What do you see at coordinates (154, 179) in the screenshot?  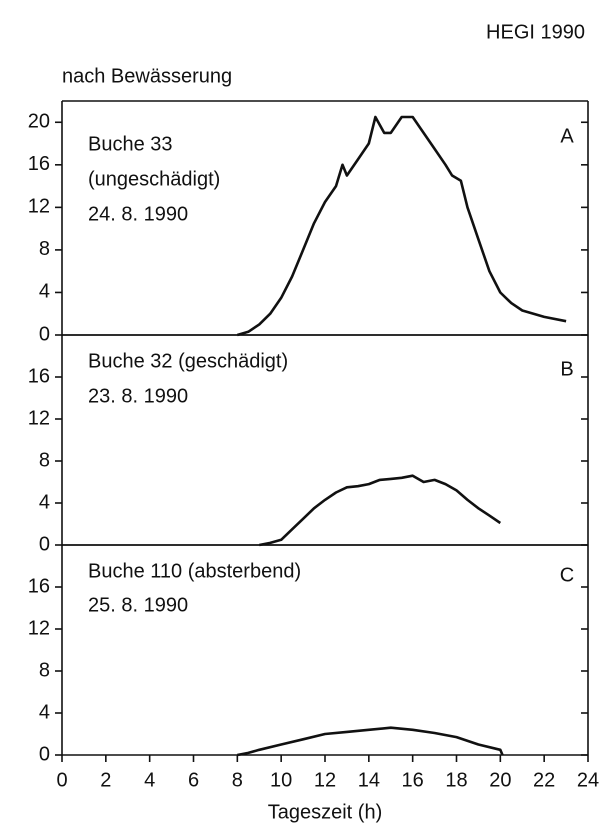 I see `annotation: (ungeschädigt)` at bounding box center [154, 179].